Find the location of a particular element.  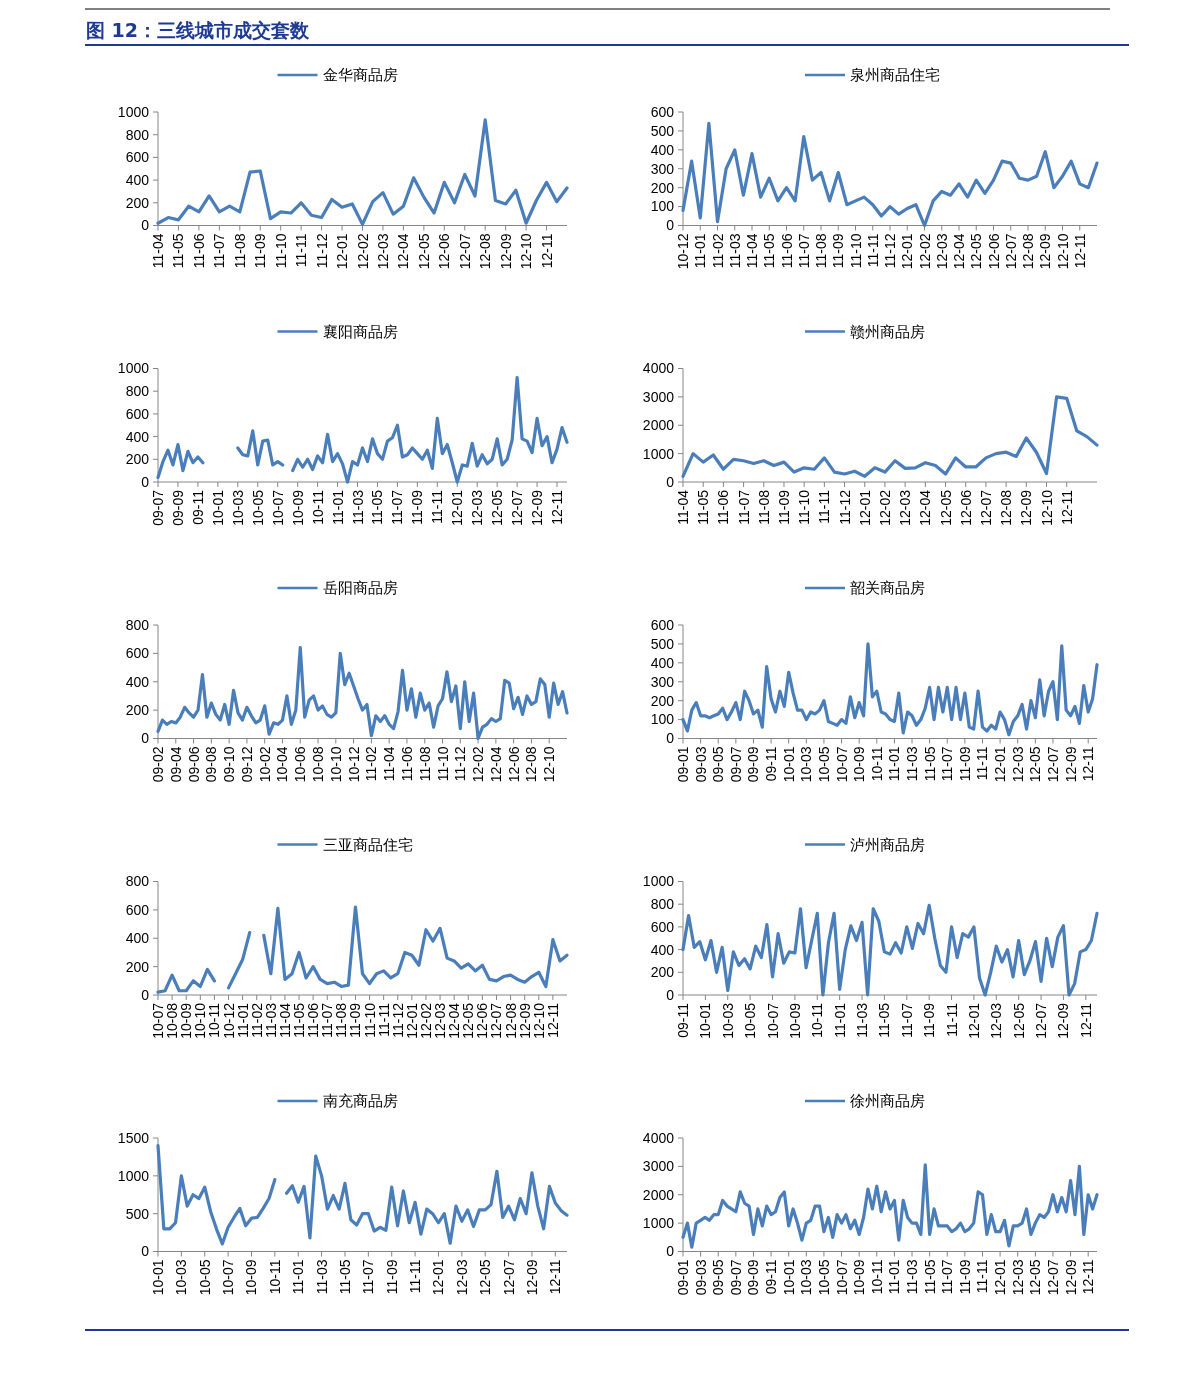

x-tick-label: 09-05 is located at coordinates (718, 1277).